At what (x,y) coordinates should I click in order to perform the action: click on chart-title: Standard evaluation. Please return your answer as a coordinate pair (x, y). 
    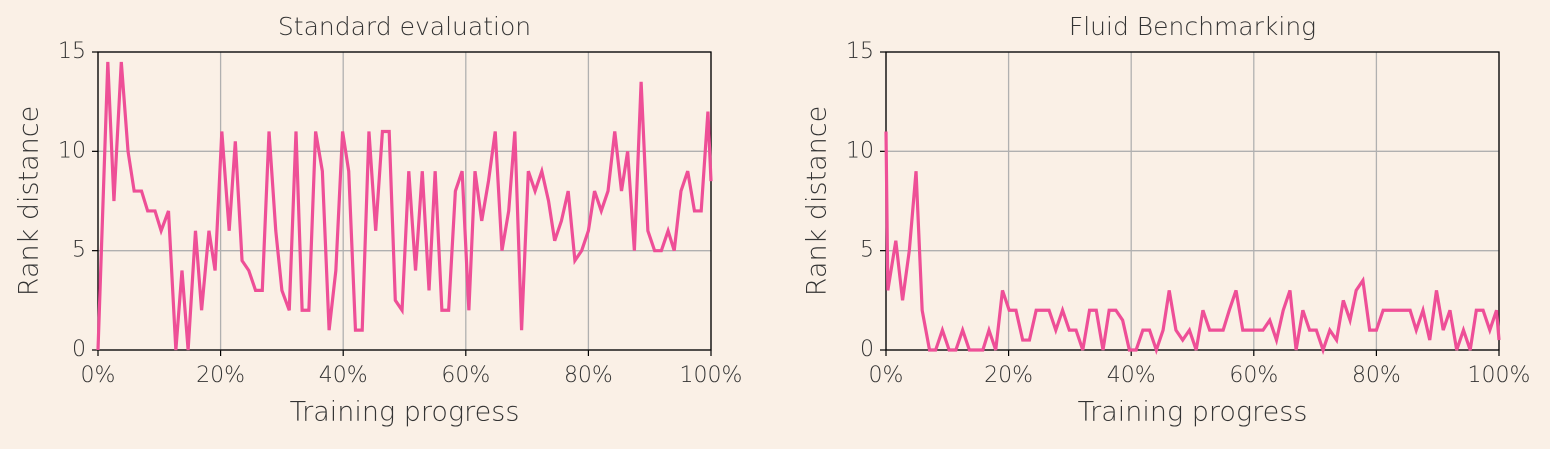
    Looking at the image, I should click on (404, 26).